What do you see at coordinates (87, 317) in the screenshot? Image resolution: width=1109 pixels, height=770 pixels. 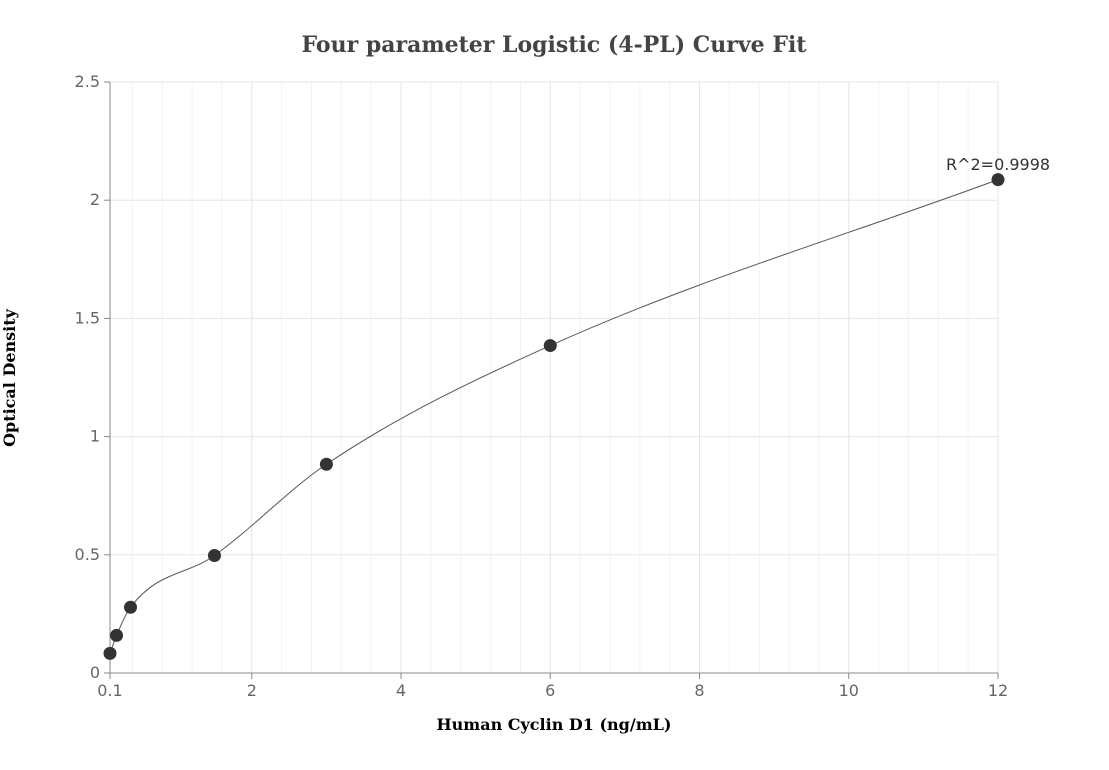 I see `y-tick-label: 1.5` at bounding box center [87, 317].